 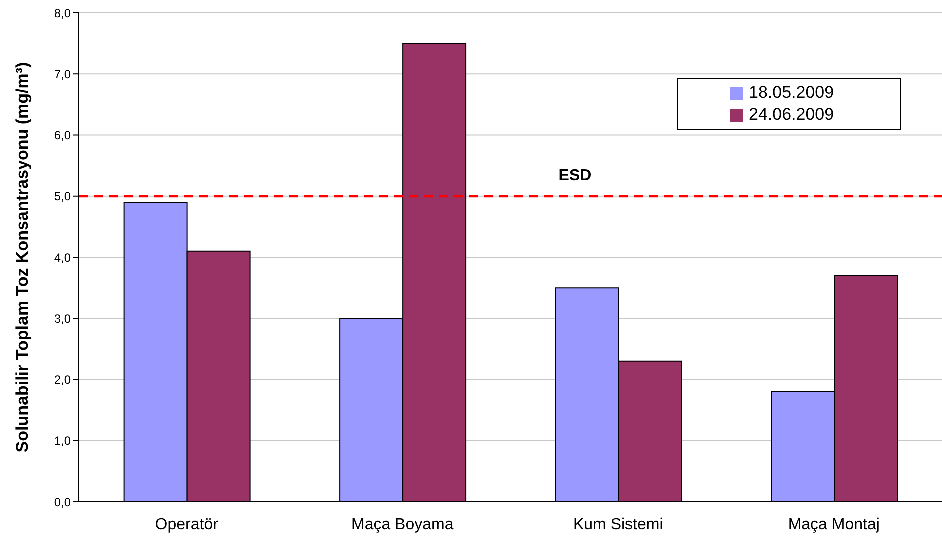 I want to click on ref-line-label: ESD, so click(x=575, y=175).